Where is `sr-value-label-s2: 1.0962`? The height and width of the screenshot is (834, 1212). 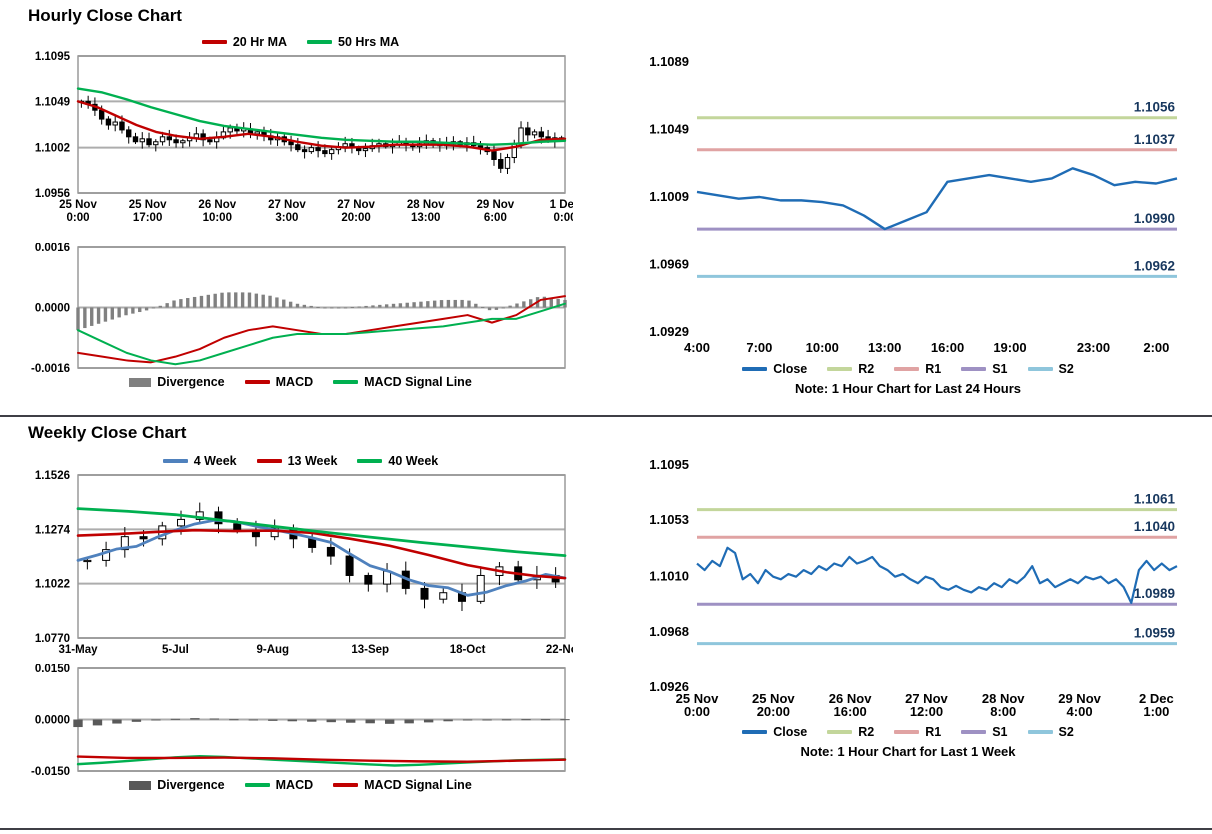 sr-value-label-s2: 1.0962 is located at coordinates (1154, 265).